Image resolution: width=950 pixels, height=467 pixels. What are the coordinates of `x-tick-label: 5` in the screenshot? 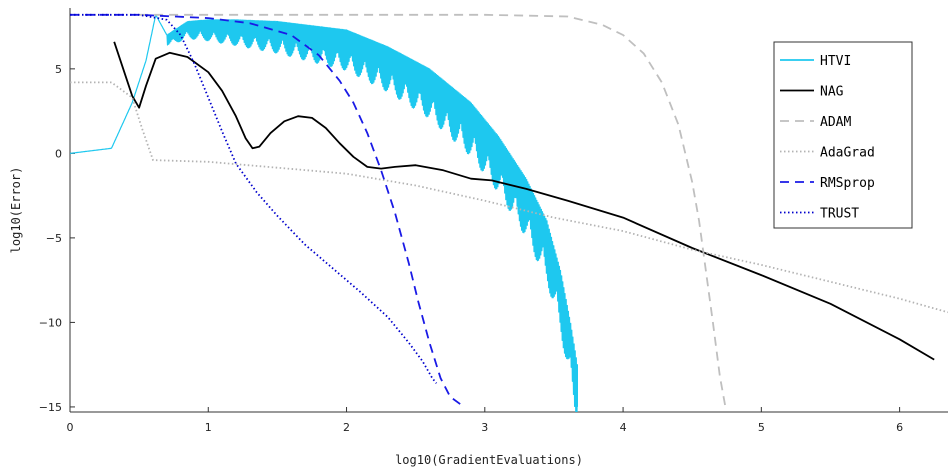 It's located at (761, 427).